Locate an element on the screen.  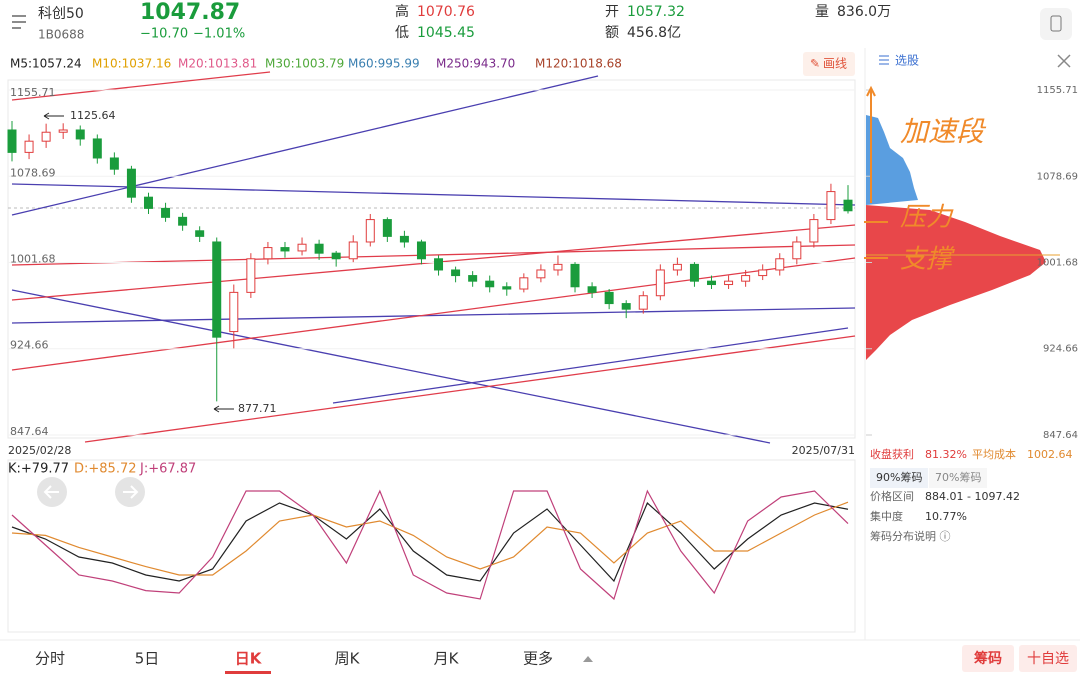
arrow is located at coordinates (223, 409).